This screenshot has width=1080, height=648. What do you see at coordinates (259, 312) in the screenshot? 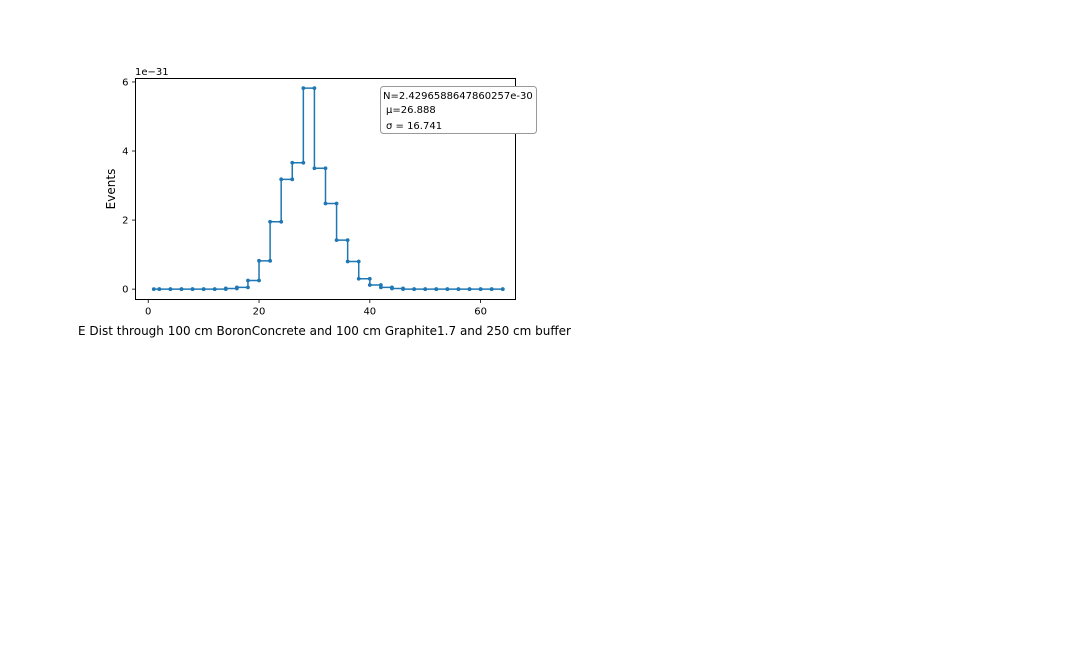
I see `x-tick-label: 20` at bounding box center [259, 312].